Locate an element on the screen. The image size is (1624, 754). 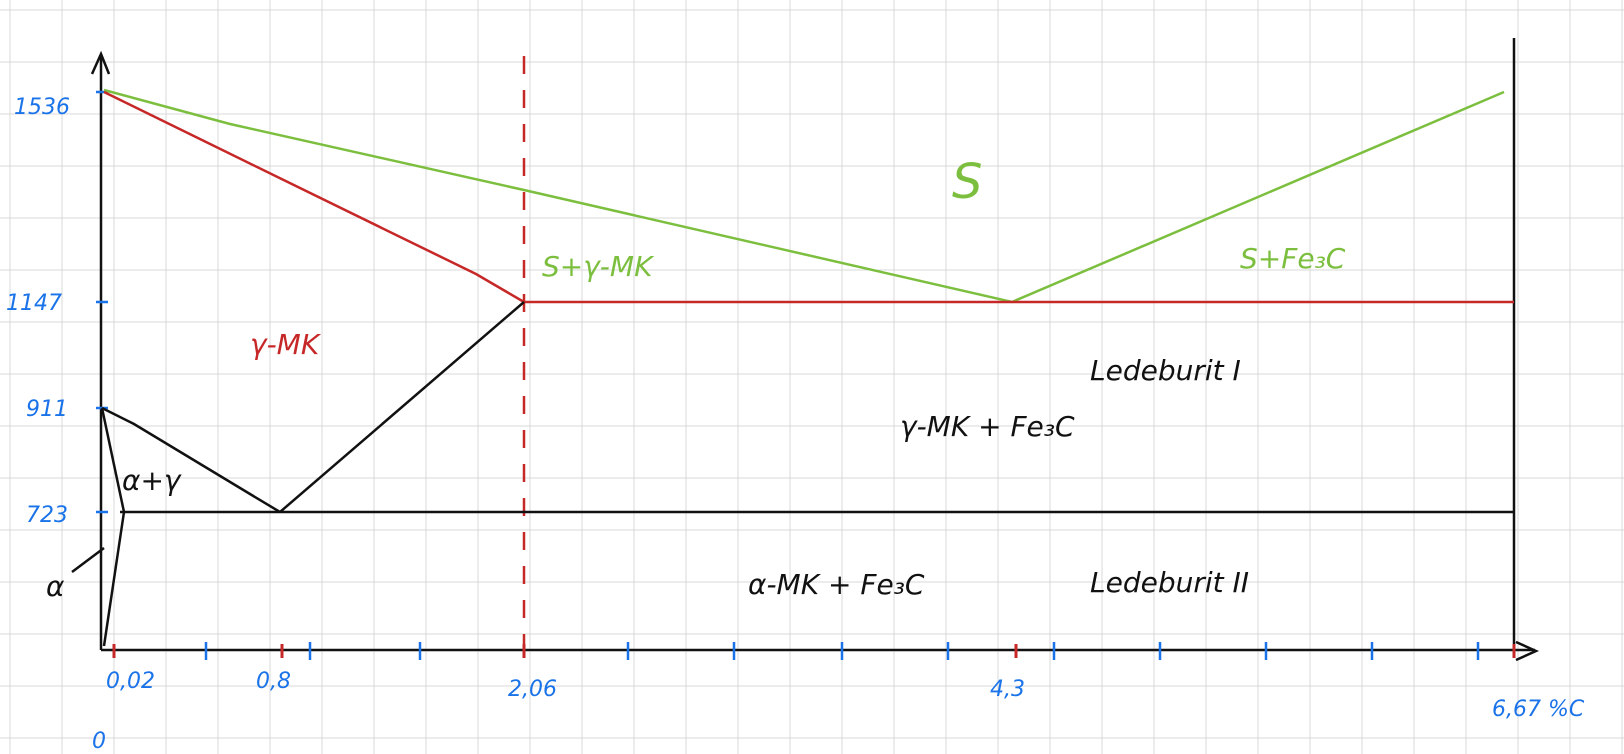
alpha-gamma-label: α+γ is located at coordinates (152, 480).